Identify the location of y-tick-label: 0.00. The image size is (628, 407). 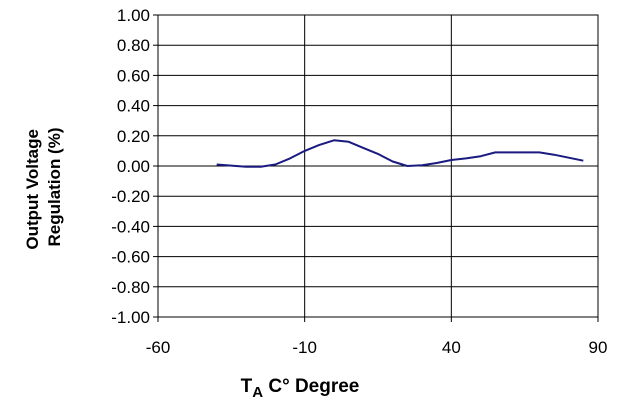
(133, 166).